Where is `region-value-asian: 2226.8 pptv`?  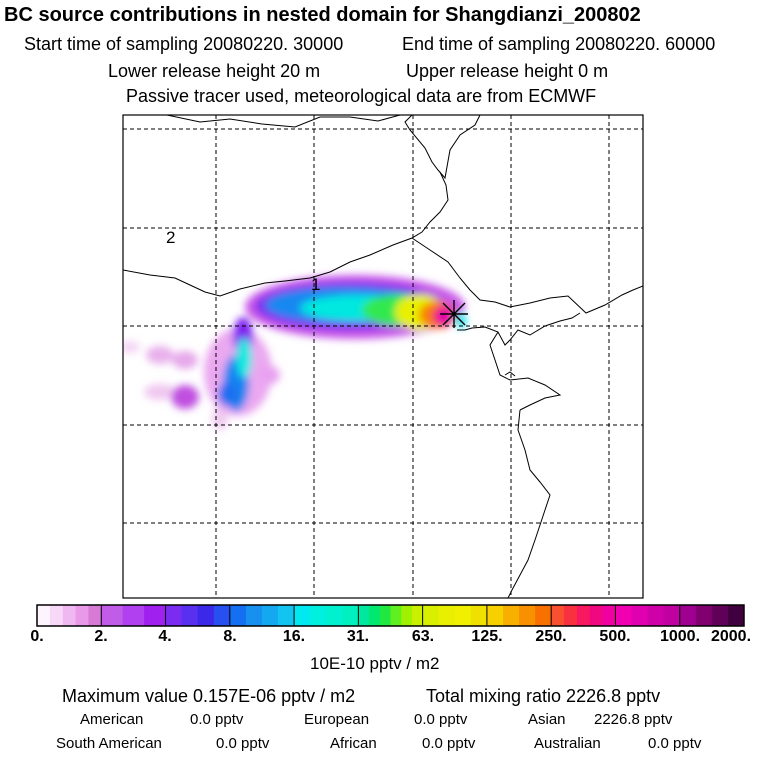 region-value-asian: 2226.8 pptv is located at coordinates (633, 719).